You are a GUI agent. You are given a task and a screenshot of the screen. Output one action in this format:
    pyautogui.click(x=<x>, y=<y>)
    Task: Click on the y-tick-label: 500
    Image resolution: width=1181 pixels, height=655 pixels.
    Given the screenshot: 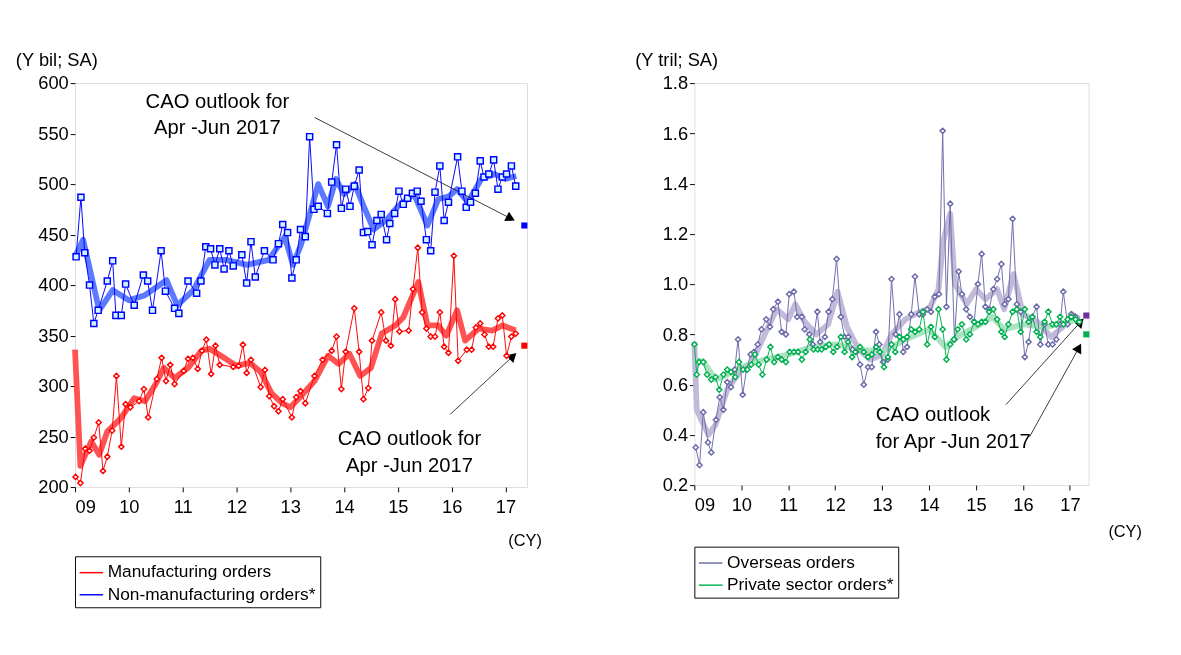 What is the action you would take?
    pyautogui.click(x=53, y=184)
    